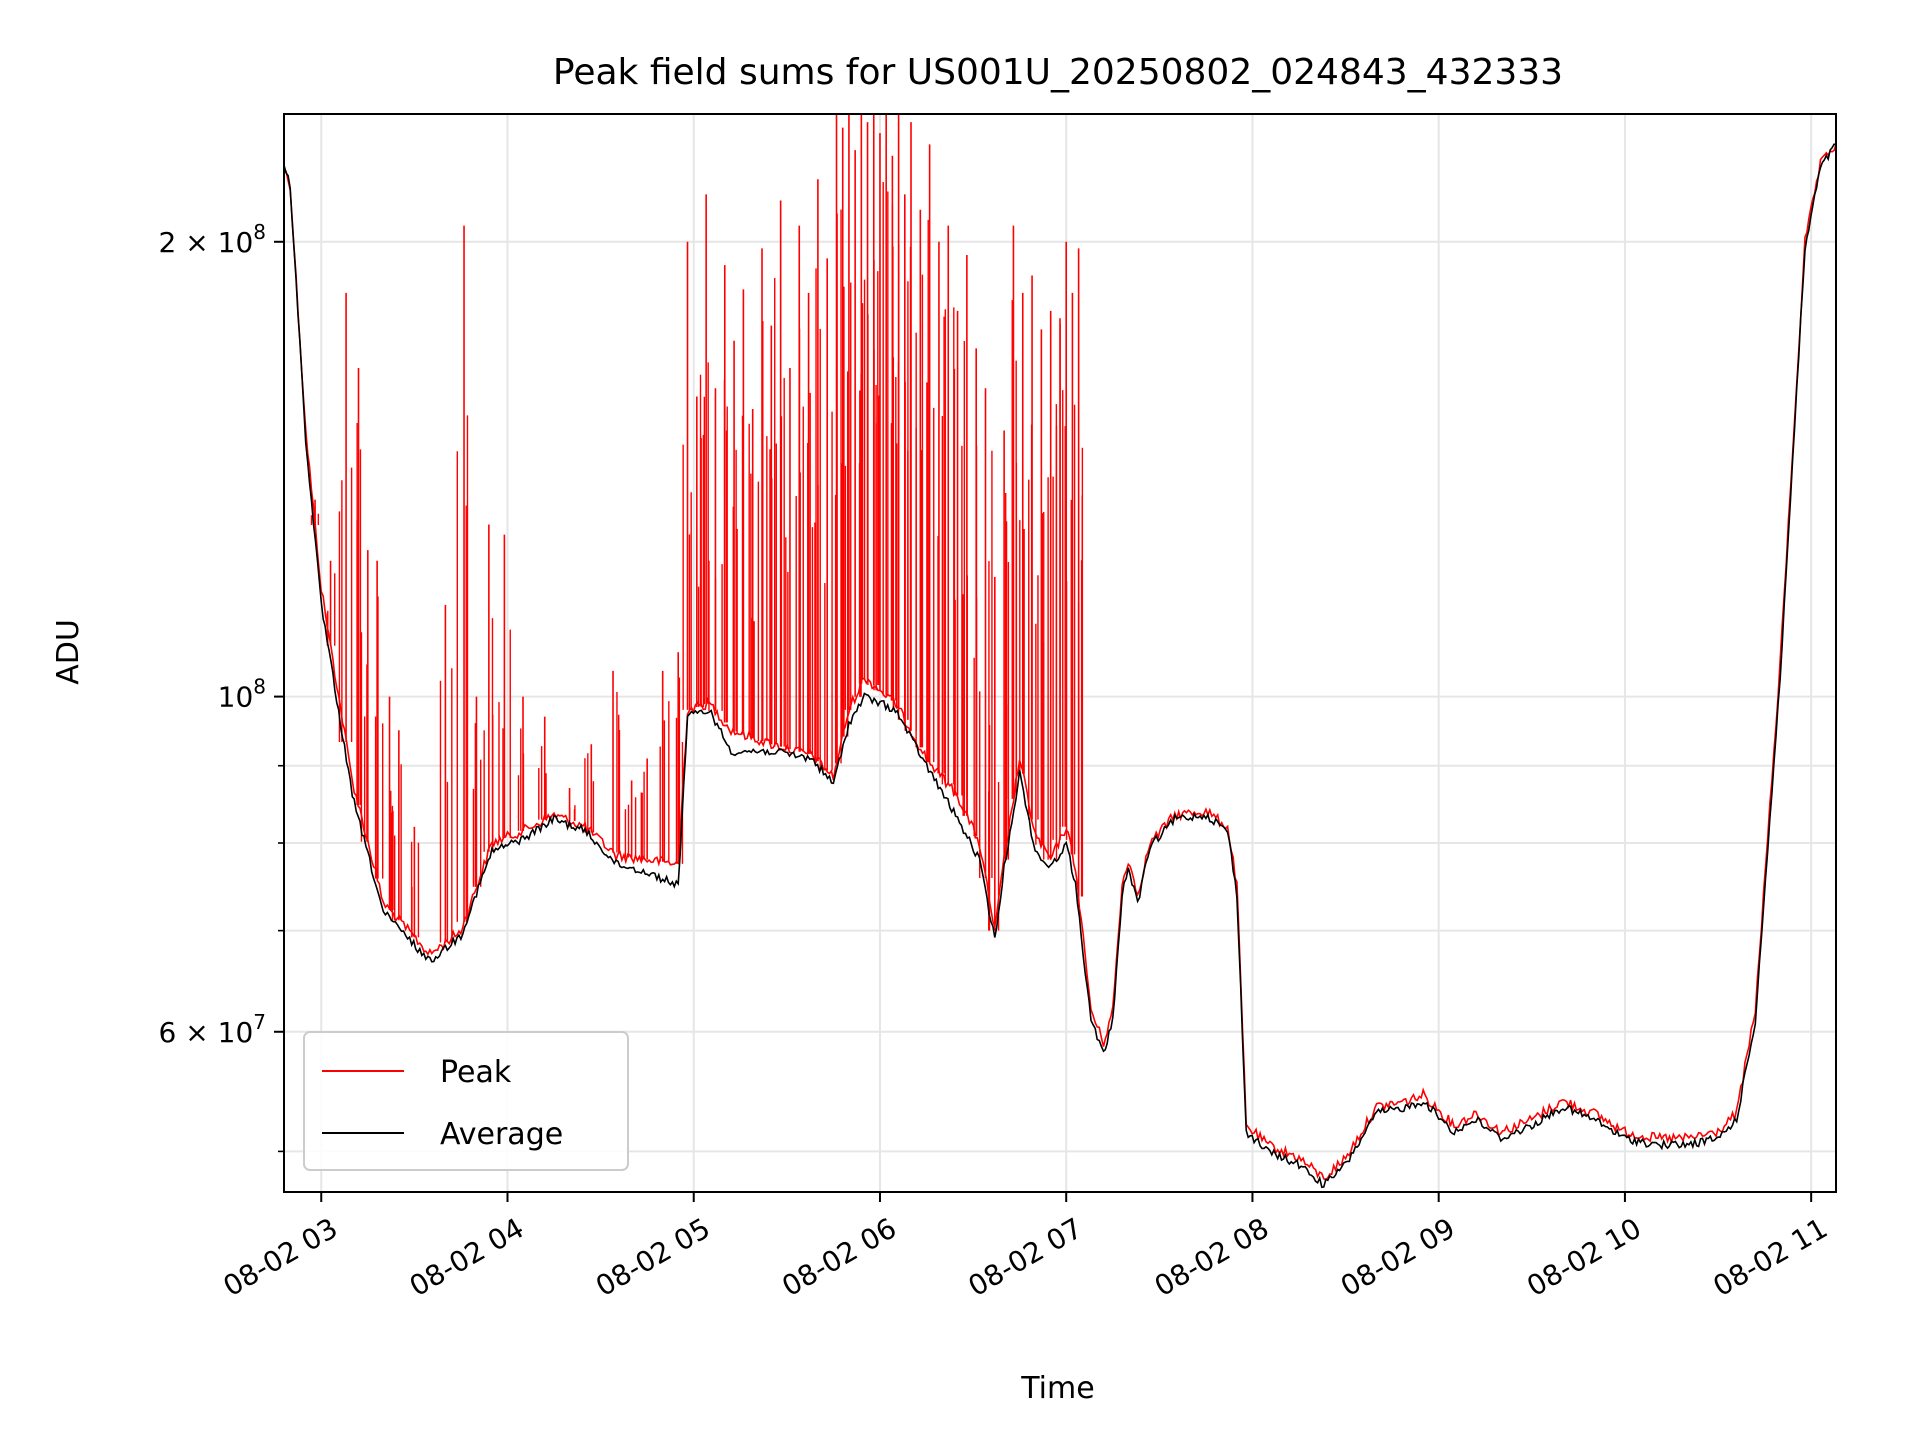 The image size is (1920, 1440). What do you see at coordinates (212, 239) in the screenshot?
I see `y-tick-label: 2 × 108` at bounding box center [212, 239].